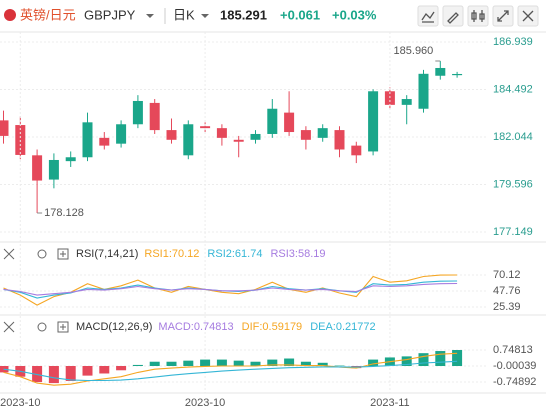 The height and width of the screenshot is (414, 546). Describe the element at coordinates (48, 14) in the screenshot. I see `symbol: 英镑/日元` at that location.